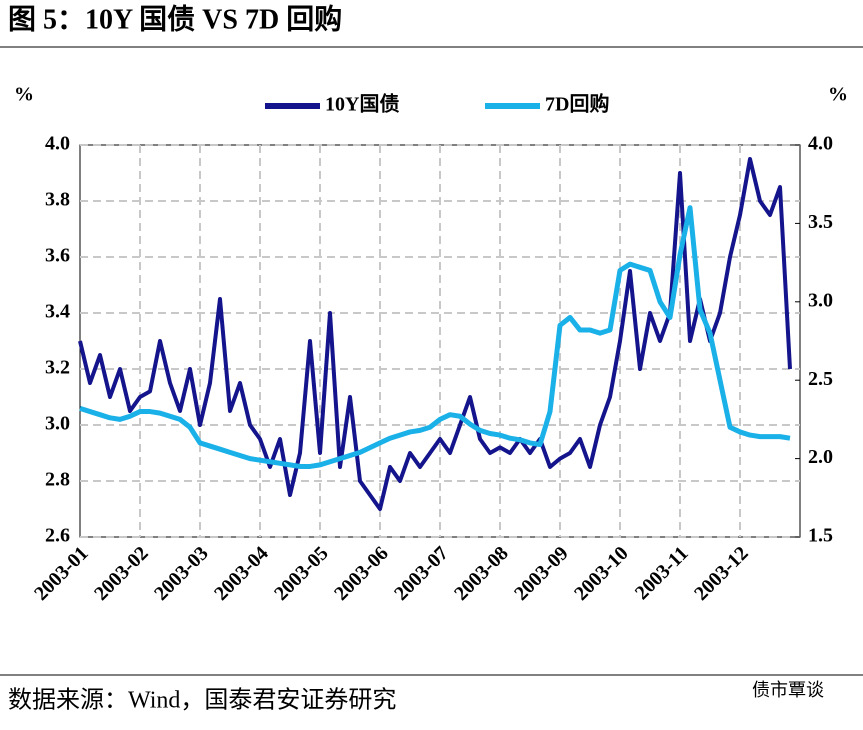  I want to click on legend-label: 10Y国债, so click(362, 104).